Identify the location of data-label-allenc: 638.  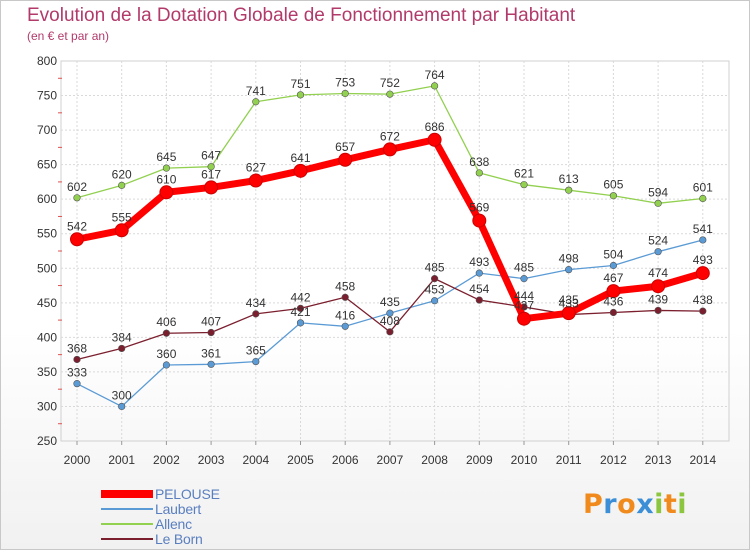
(479, 162).